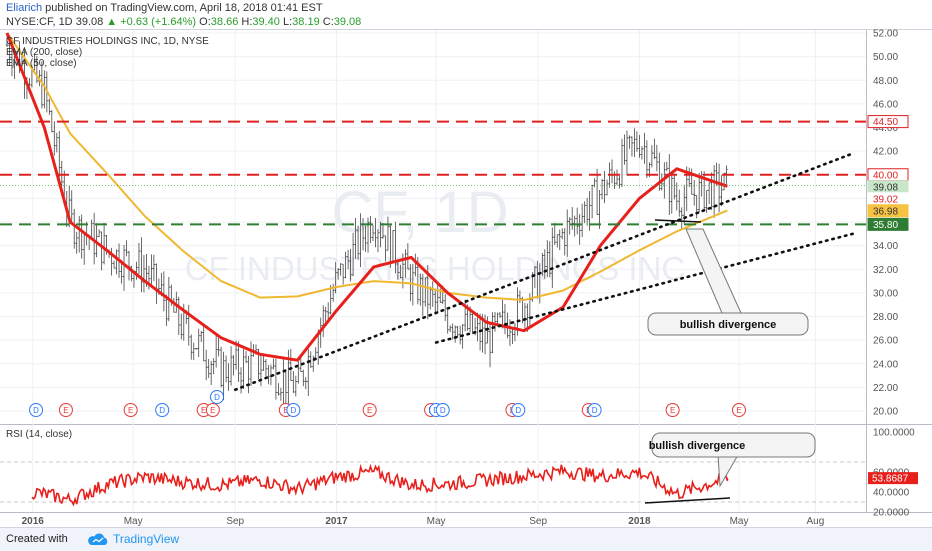  I want to click on high-value: 39.40, so click(266, 22).